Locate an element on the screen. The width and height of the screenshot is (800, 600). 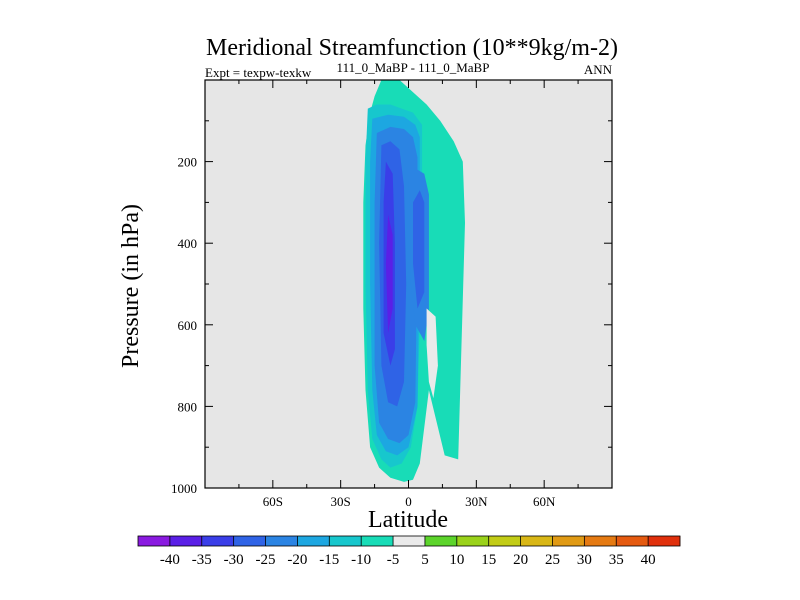
colorbar-label: -30 is located at coordinates (234, 560).